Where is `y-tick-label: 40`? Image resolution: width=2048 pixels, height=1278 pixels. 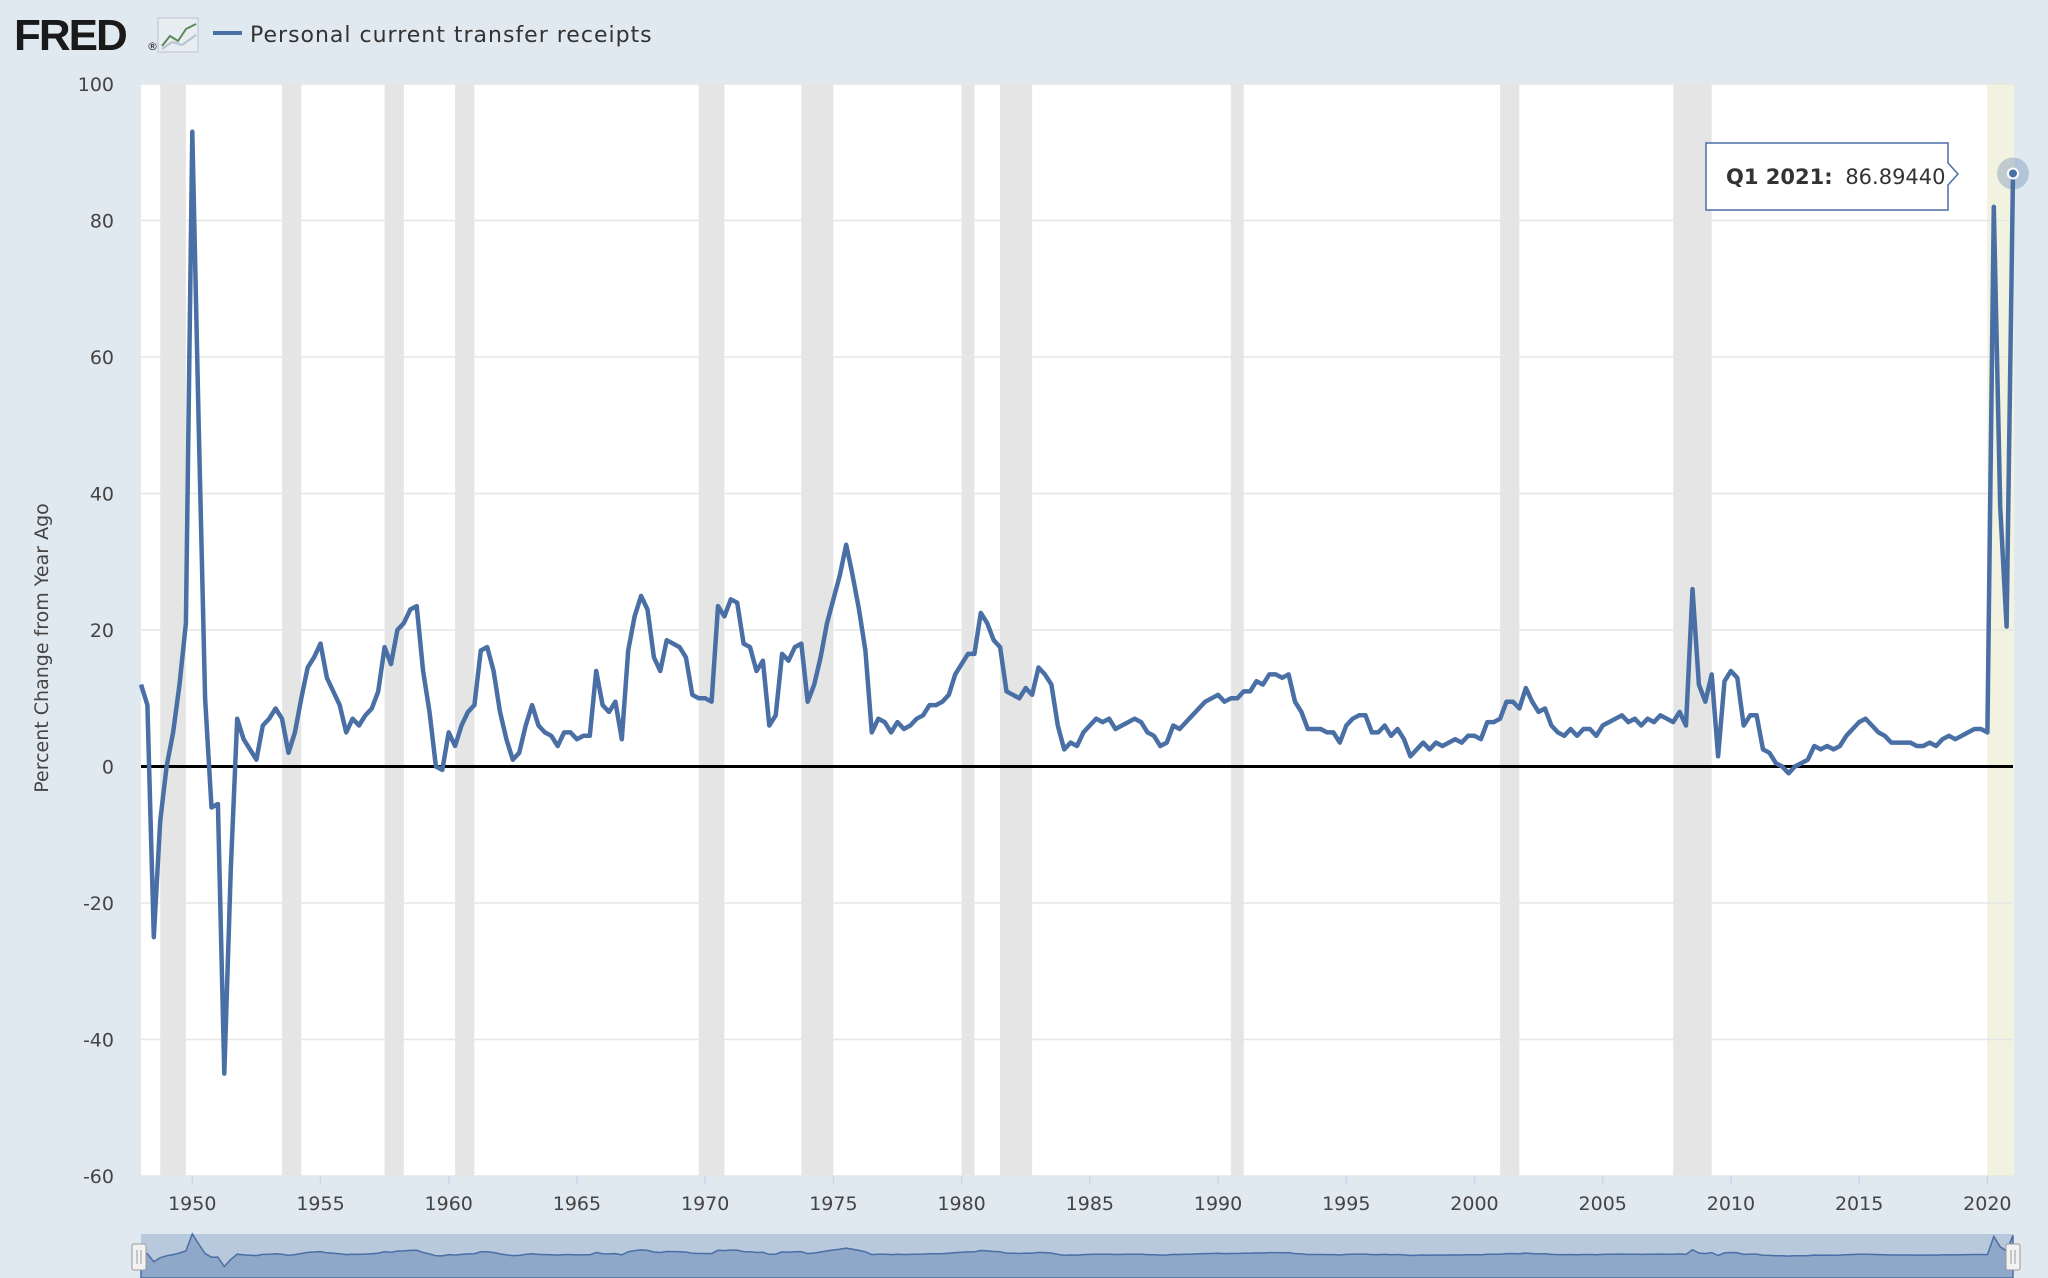 y-tick-label: 40 is located at coordinates (102, 495).